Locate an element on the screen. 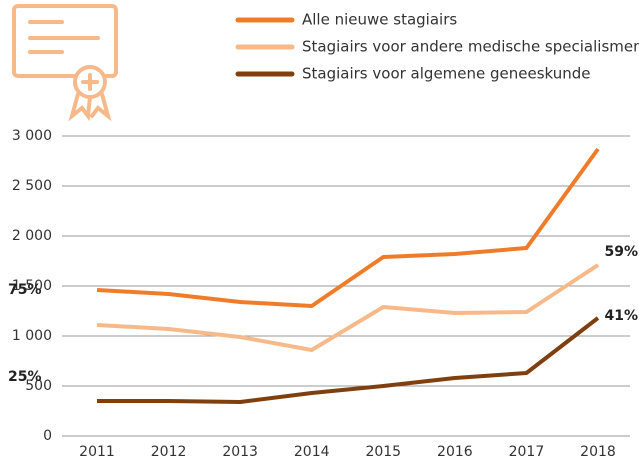 The width and height of the screenshot is (639, 463). y-tick-label: 1 500 is located at coordinates (32, 286).